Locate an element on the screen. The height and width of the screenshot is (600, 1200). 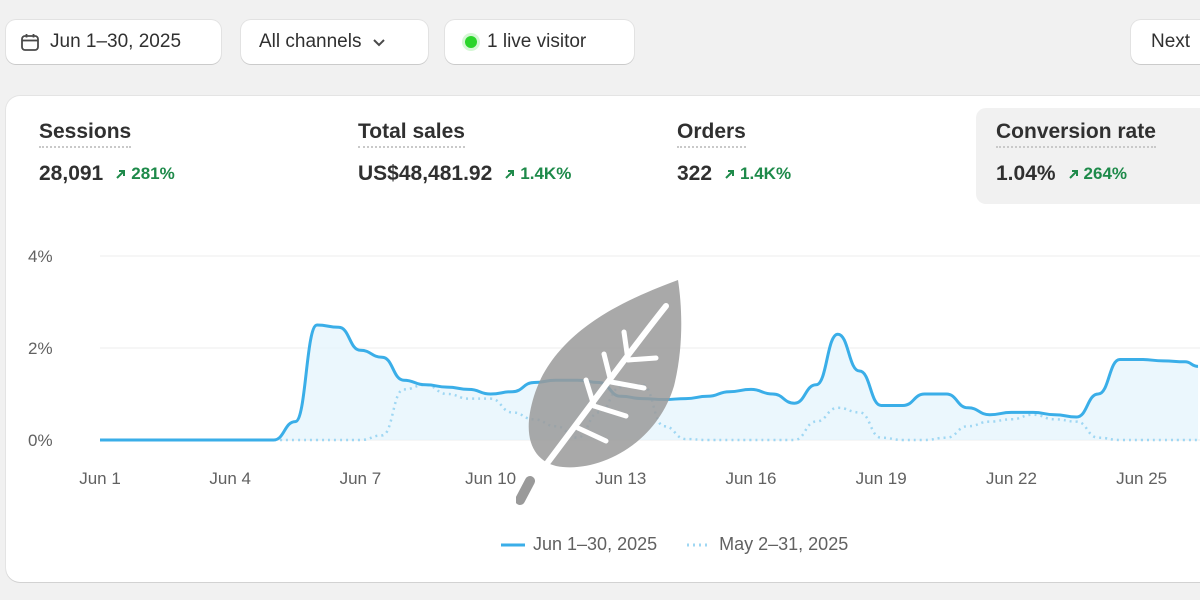
calendar-icon is located at coordinates (30, 42).